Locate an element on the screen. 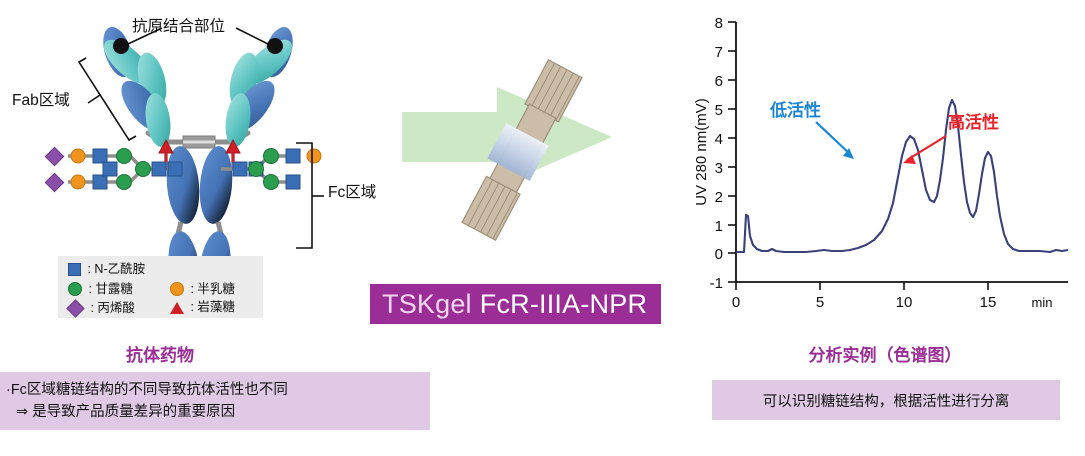 This screenshot has height=456, width=1085. annotation-high-activity-label: 高活性 is located at coordinates (973, 122).